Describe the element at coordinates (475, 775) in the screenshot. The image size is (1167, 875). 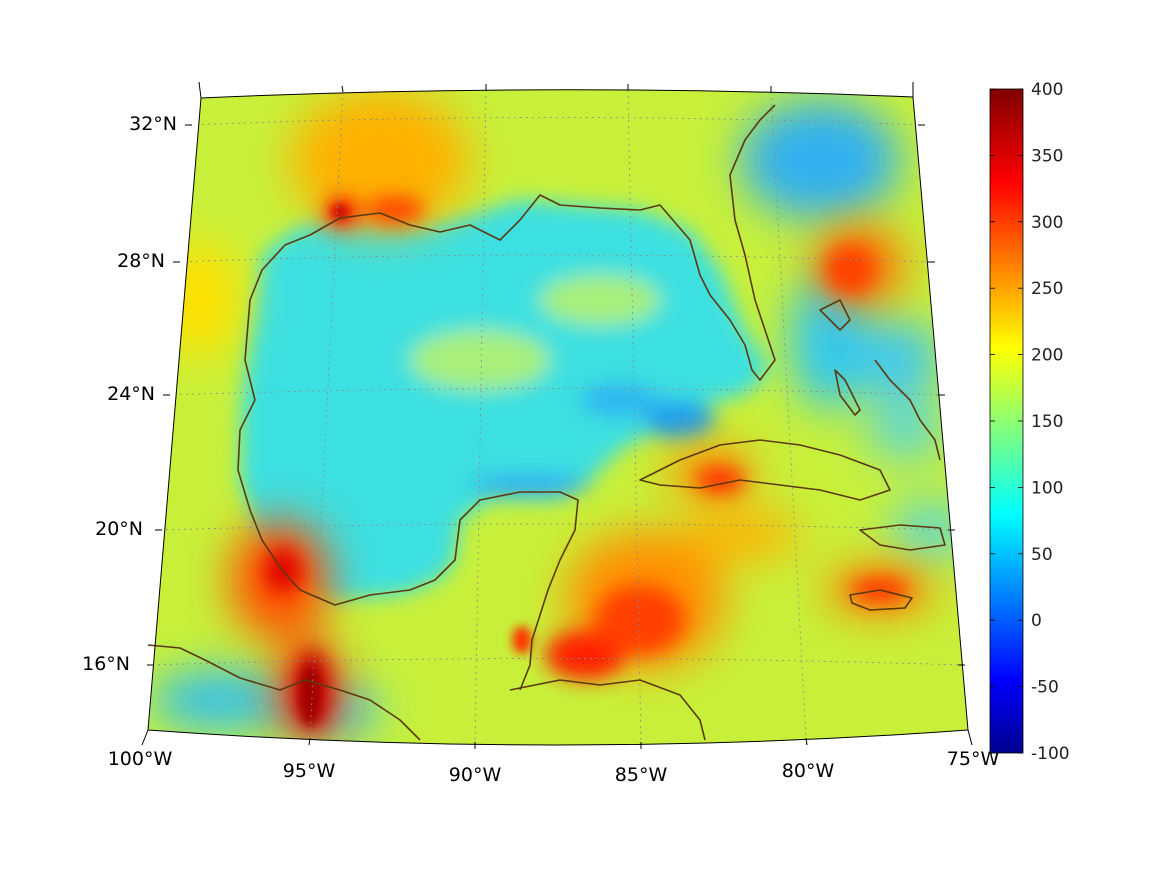
I see `lon-label-90w: 90°W` at that location.